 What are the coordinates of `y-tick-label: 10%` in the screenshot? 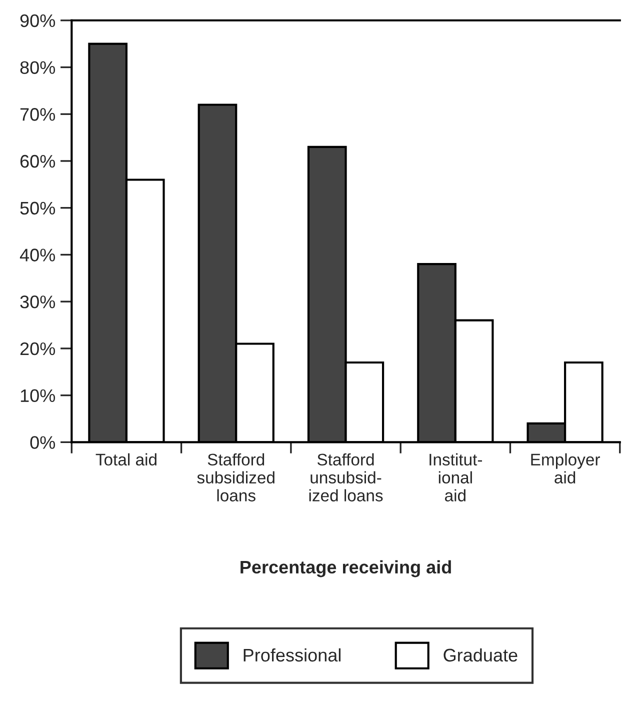 It's located at (38, 395).